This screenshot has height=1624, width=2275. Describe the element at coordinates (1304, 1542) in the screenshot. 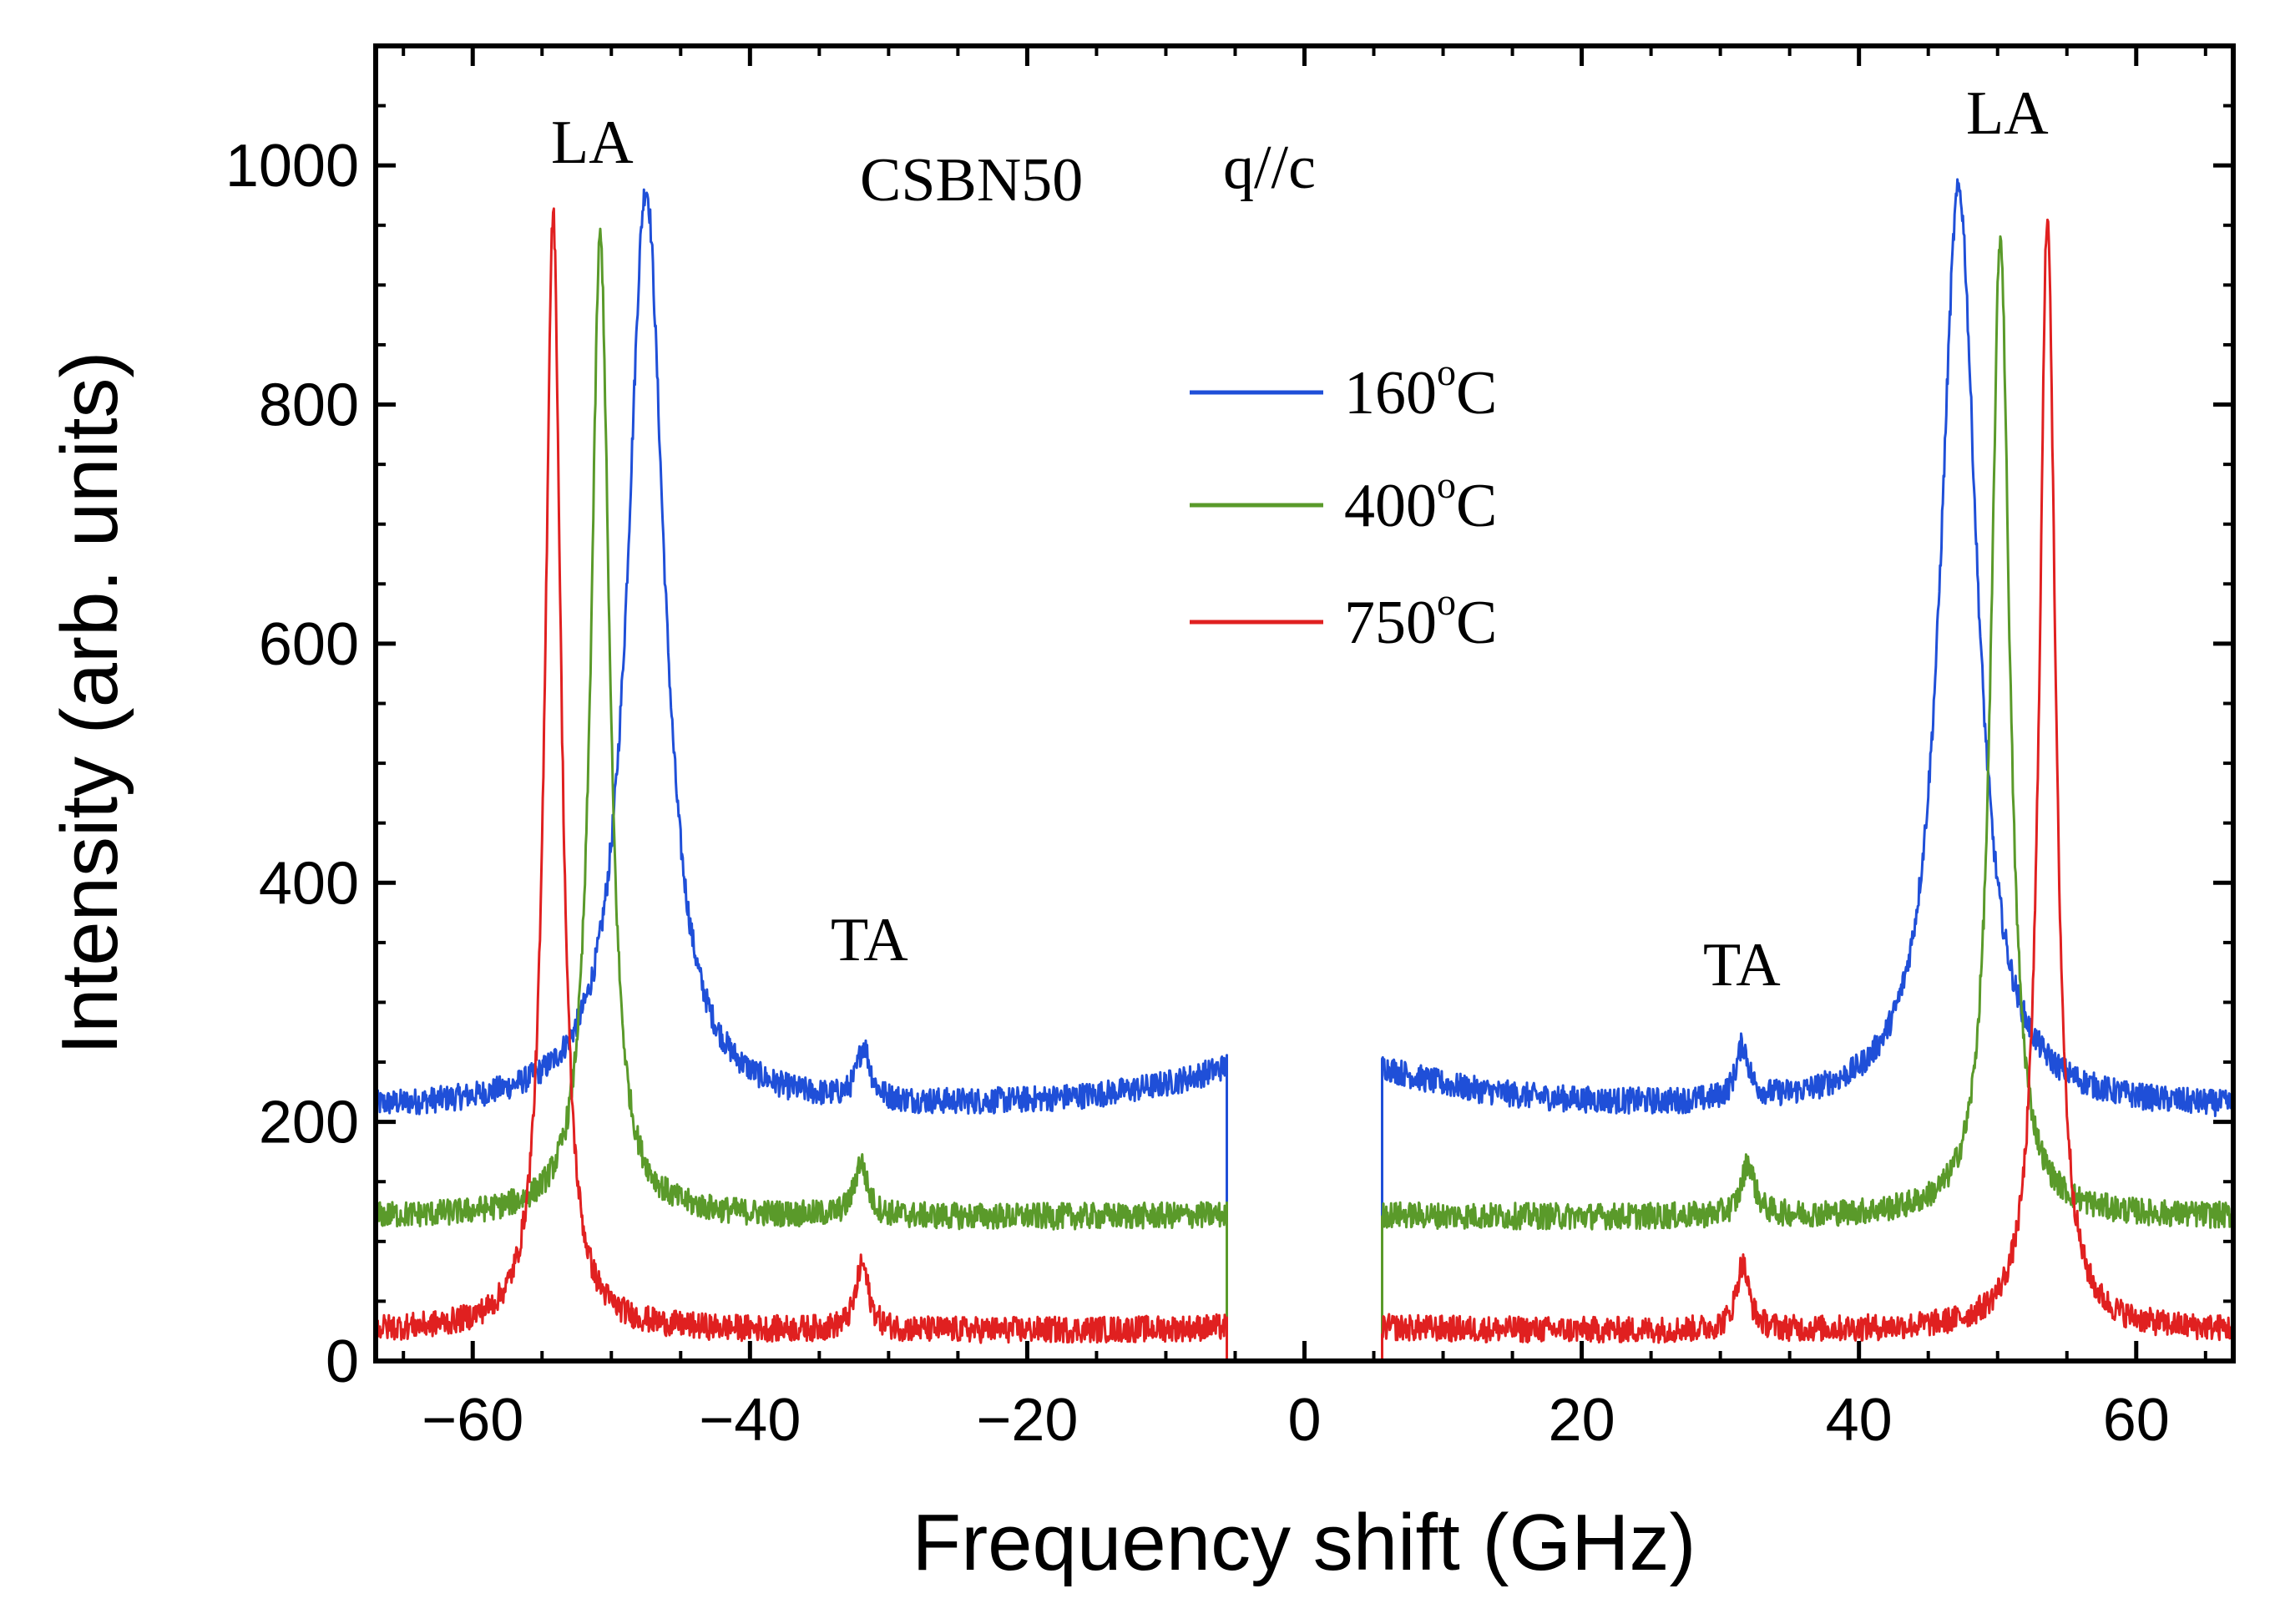

I see `x-axis-title: Frequency shift (GHz)` at that location.